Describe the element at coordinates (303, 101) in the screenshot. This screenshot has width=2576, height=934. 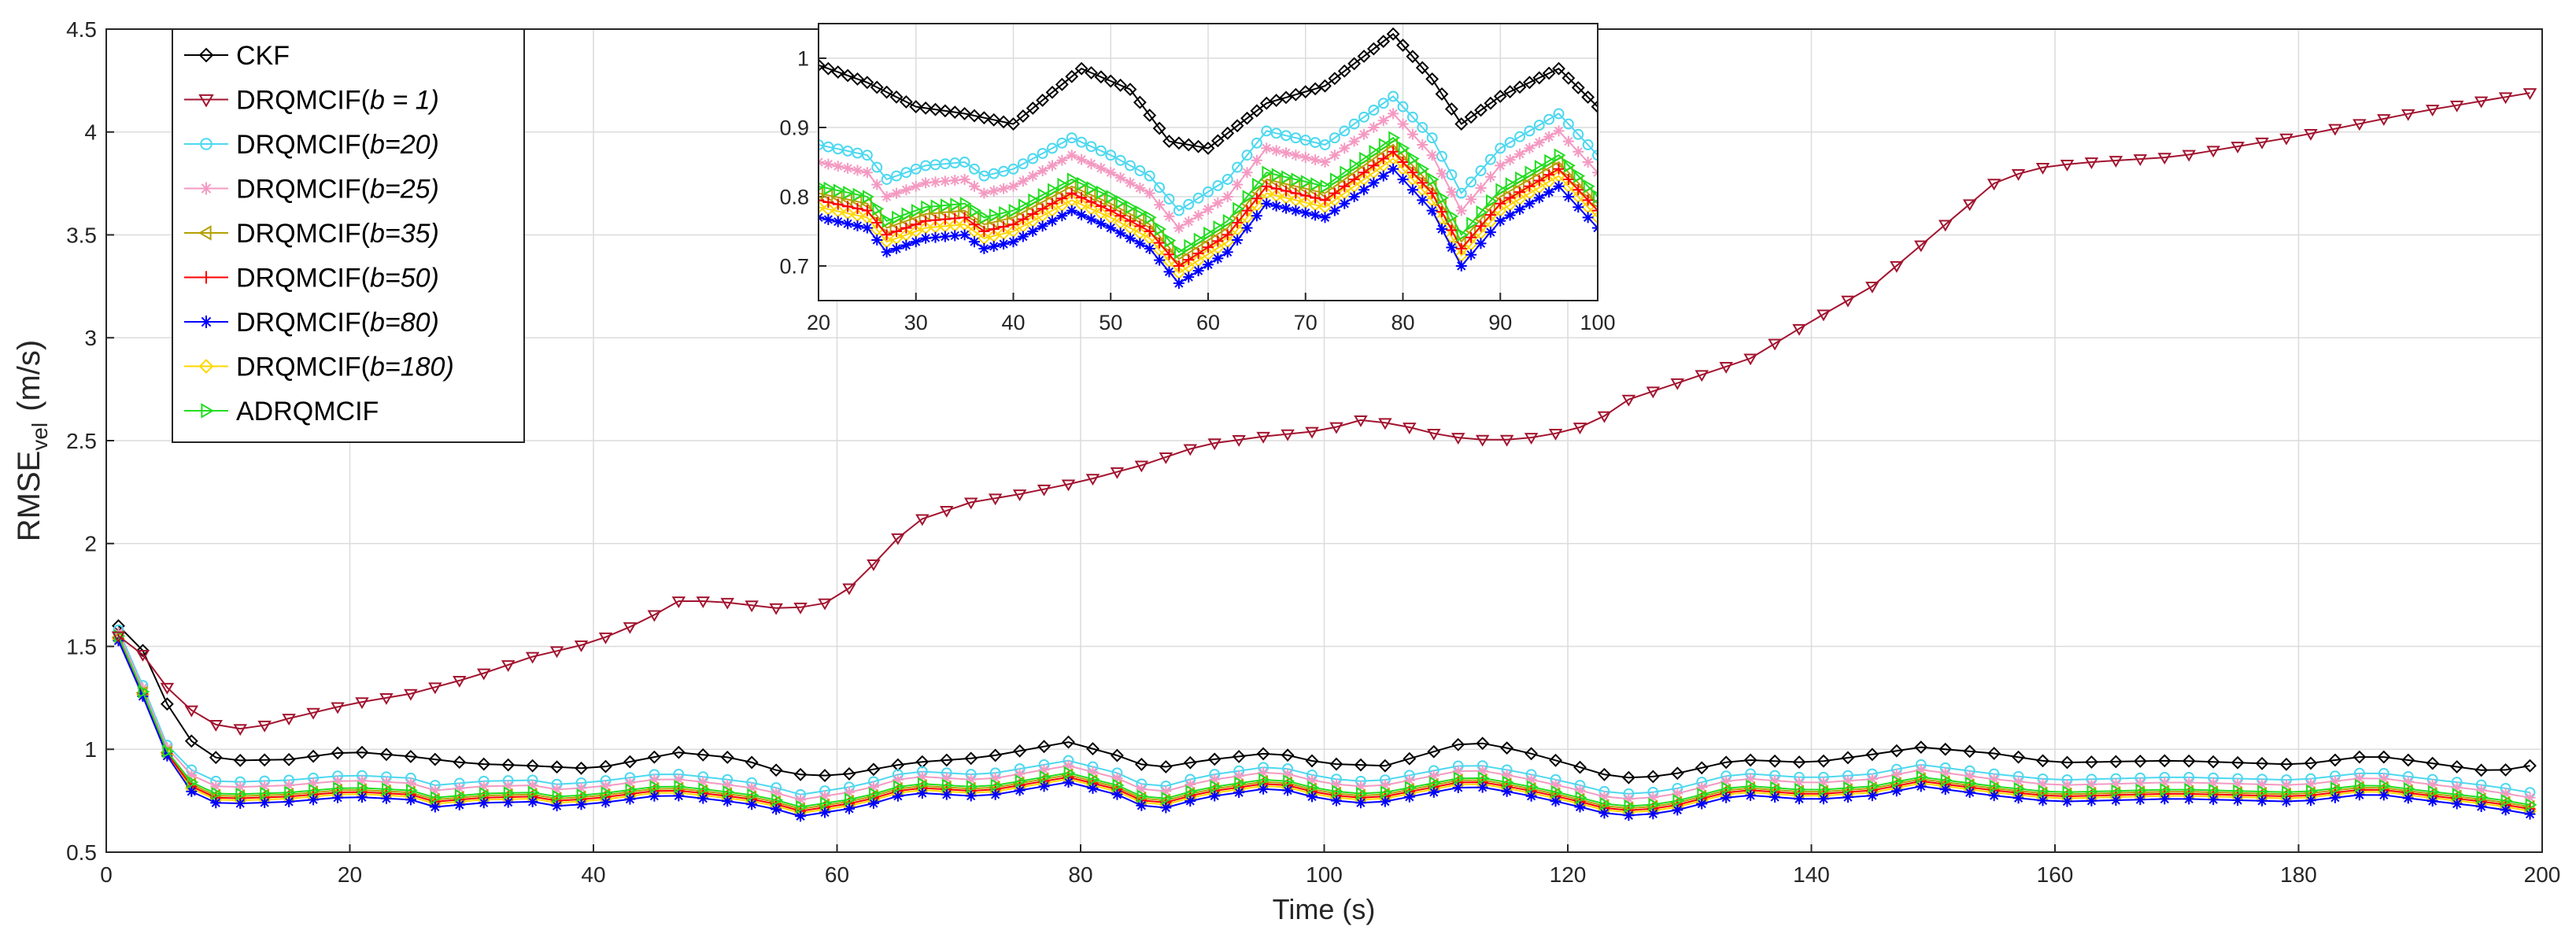
I see `legend-label-prefix: DRQMCIF(` at that location.